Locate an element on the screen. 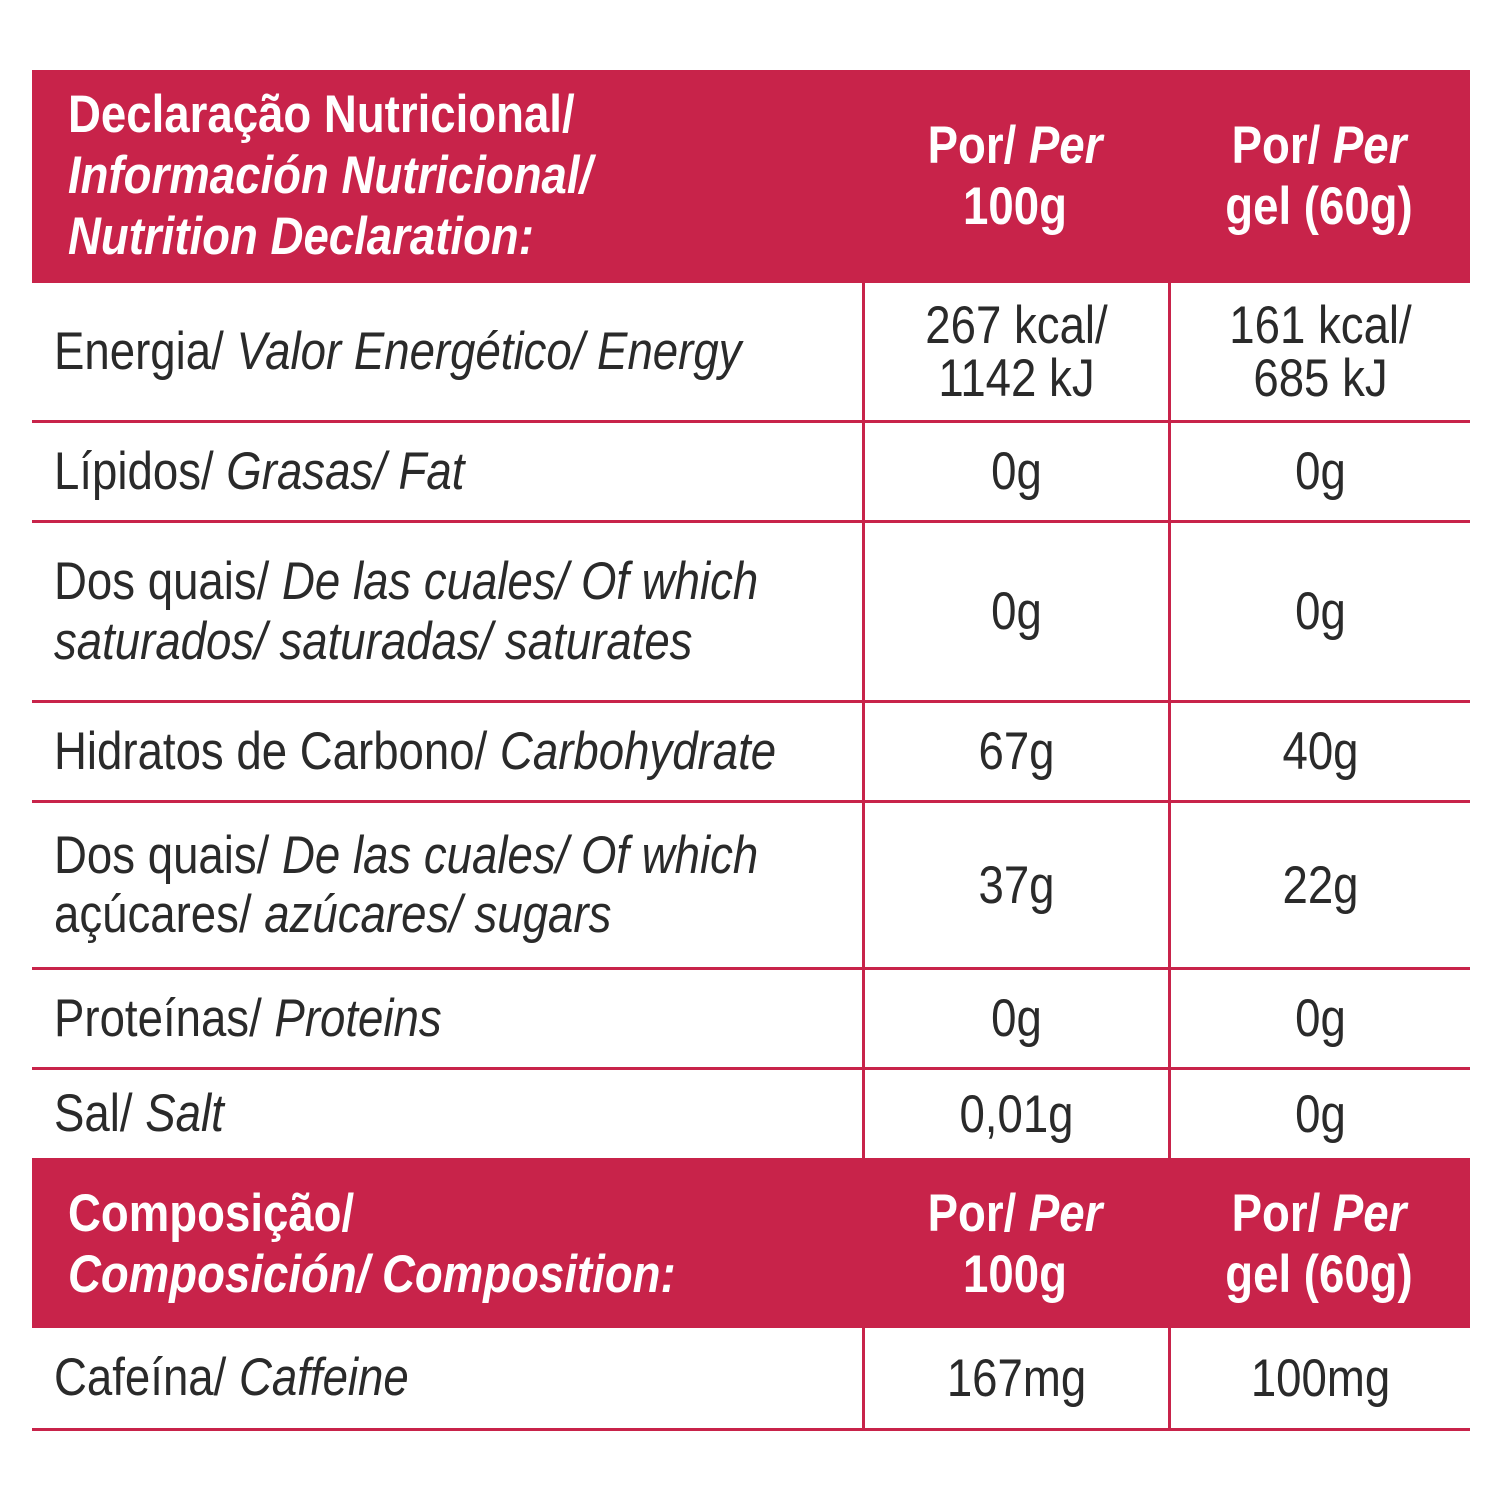 The width and height of the screenshot is (1500, 1500). text-line: Energia/ Valor Energético/ Energy is located at coordinates (401, 351).